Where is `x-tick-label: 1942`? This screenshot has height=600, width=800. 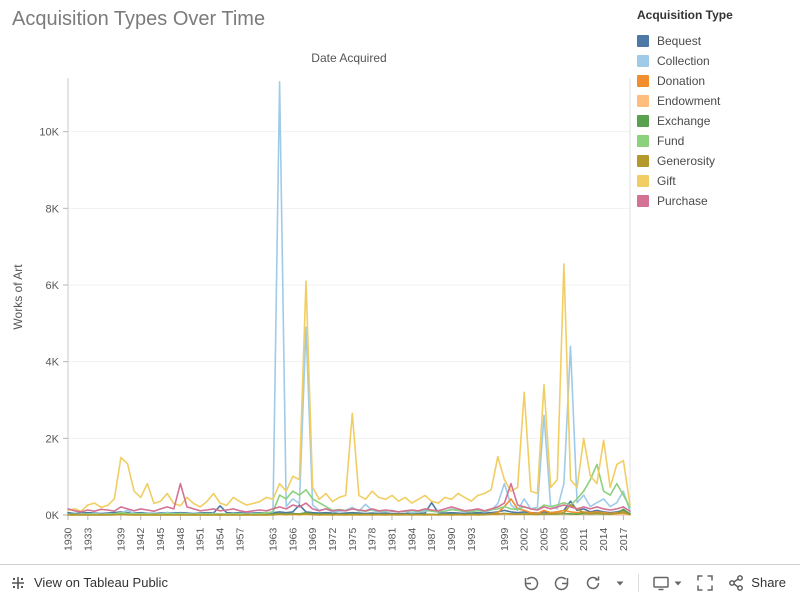
x-tick-label: 1942 is located at coordinates (141, 539).